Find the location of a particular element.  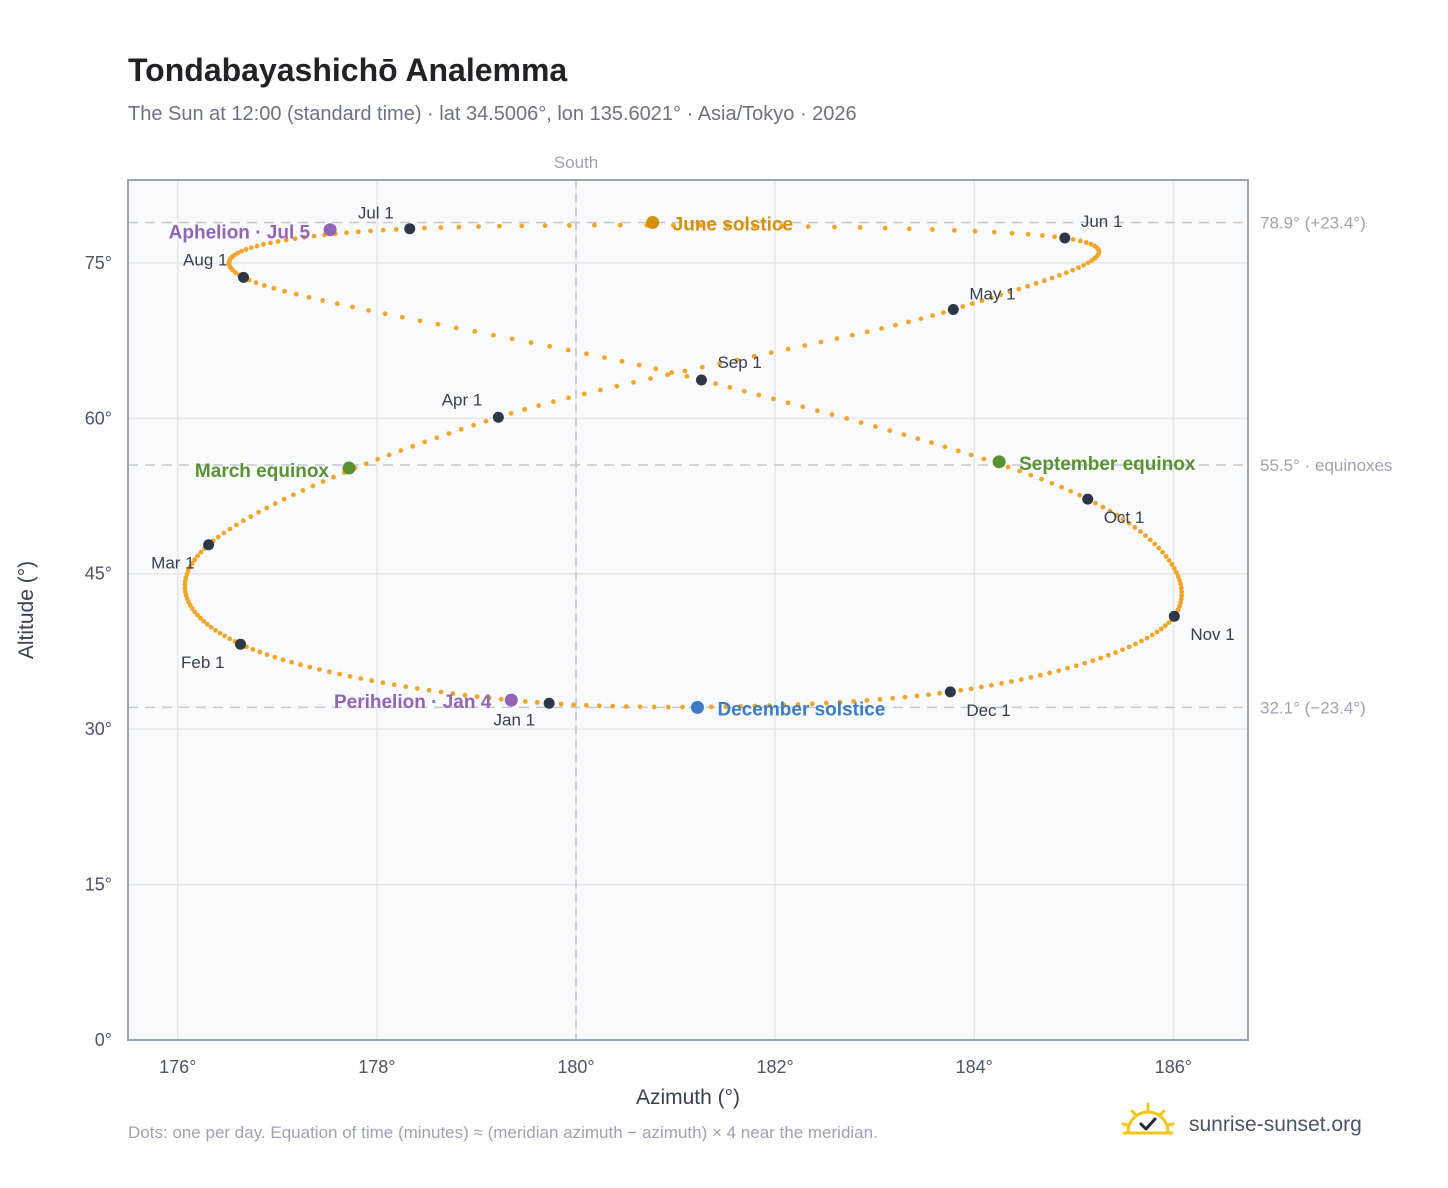

sun-check-icon is located at coordinates (1148, 1118).